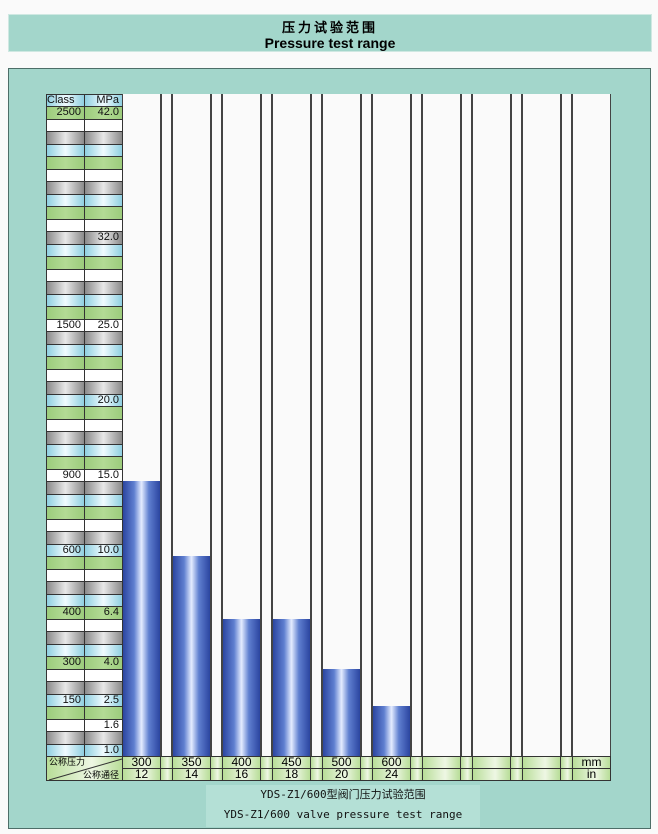  I want to click on x-tick-in: 18, so click(291, 774).